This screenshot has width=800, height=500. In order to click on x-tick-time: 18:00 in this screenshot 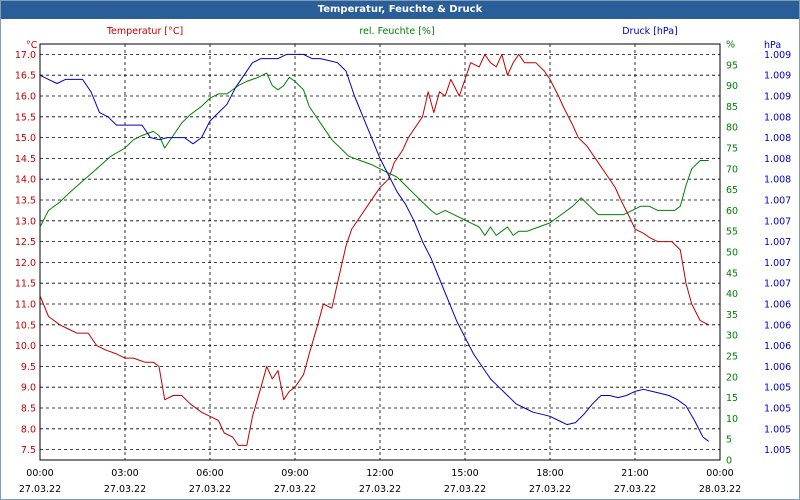, I will do `click(549, 473)`.